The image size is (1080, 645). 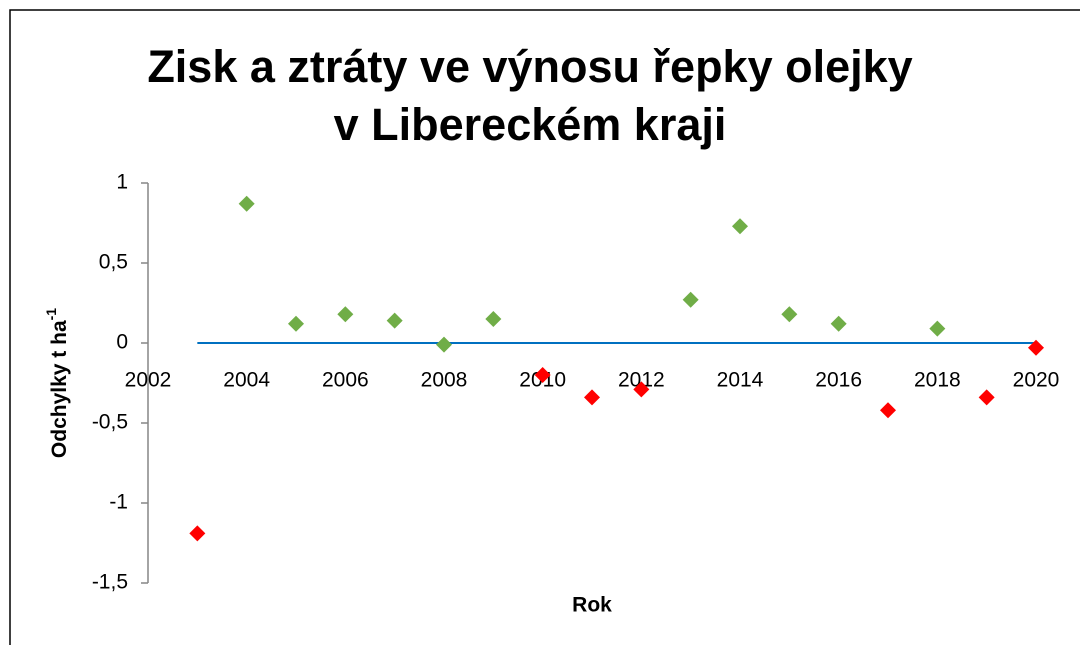 I want to click on x-axis-label: Rok, so click(x=592, y=605).